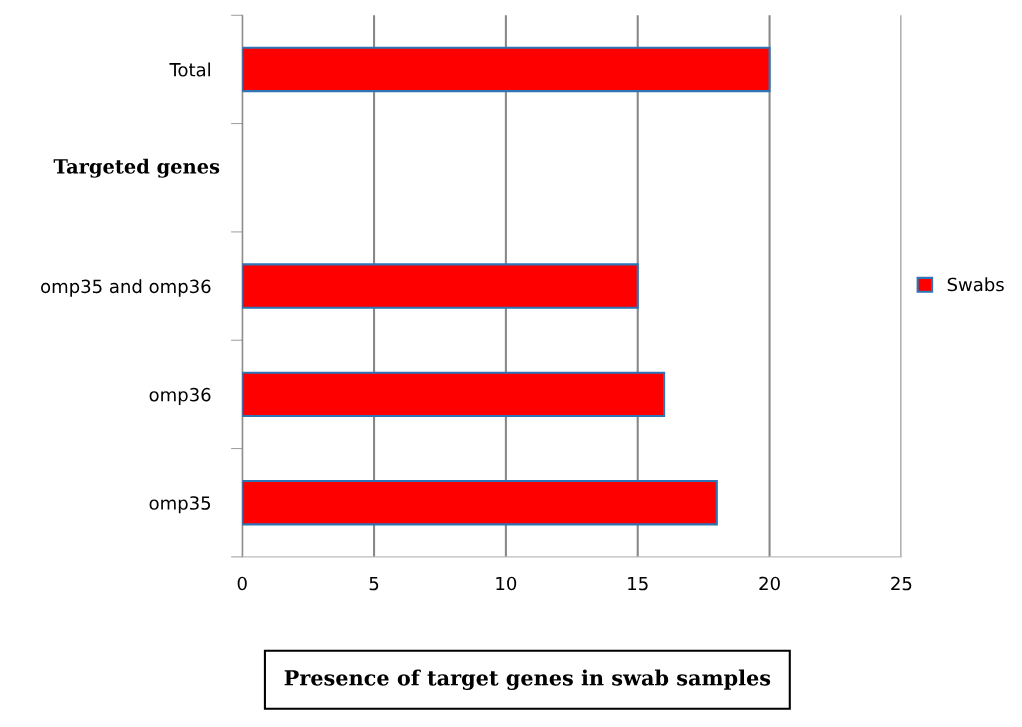 The height and width of the screenshot is (727, 1022). What do you see at coordinates (242, 583) in the screenshot?
I see `x-tick-label: 0` at bounding box center [242, 583].